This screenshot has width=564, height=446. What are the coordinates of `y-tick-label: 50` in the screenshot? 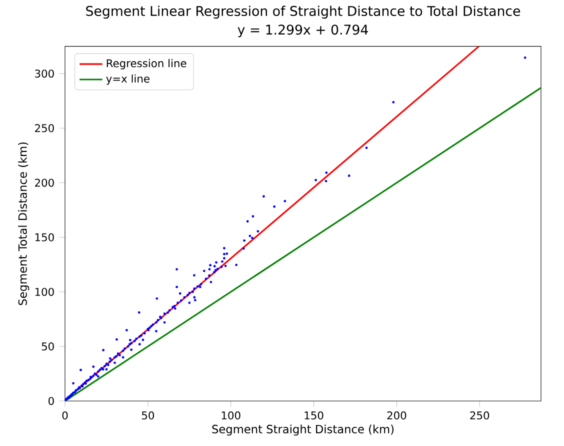 It's located at (48, 346).